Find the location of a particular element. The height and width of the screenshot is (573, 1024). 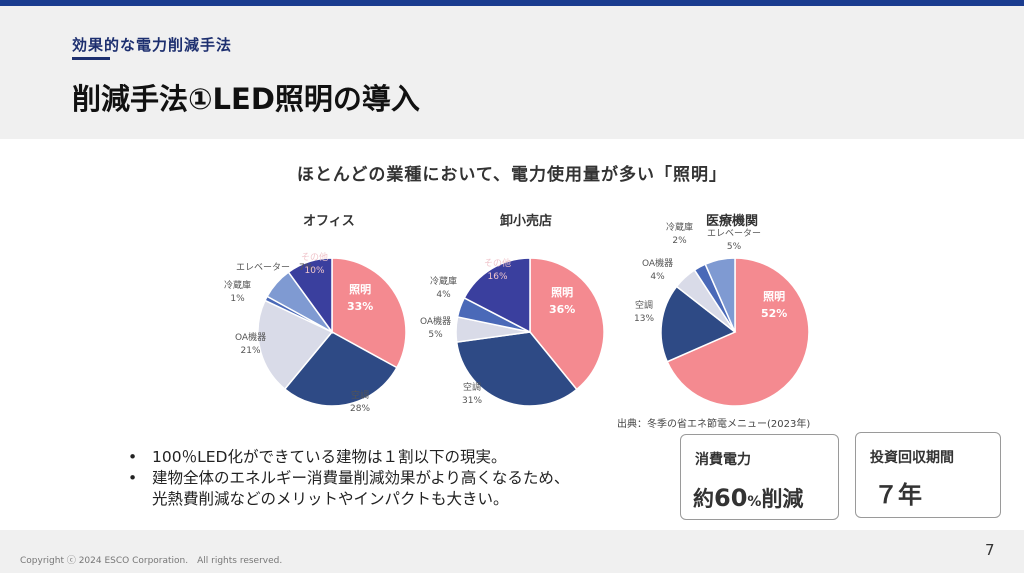

pie-label: 照明 36% is located at coordinates (562, 301).